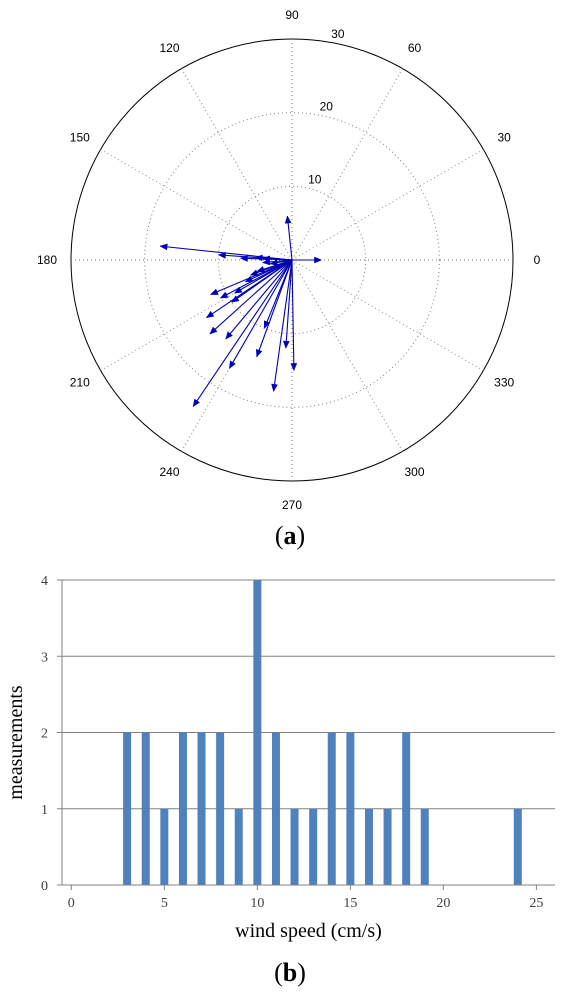  What do you see at coordinates (164, 903) in the screenshot?
I see `x-tick-label: 5` at bounding box center [164, 903].